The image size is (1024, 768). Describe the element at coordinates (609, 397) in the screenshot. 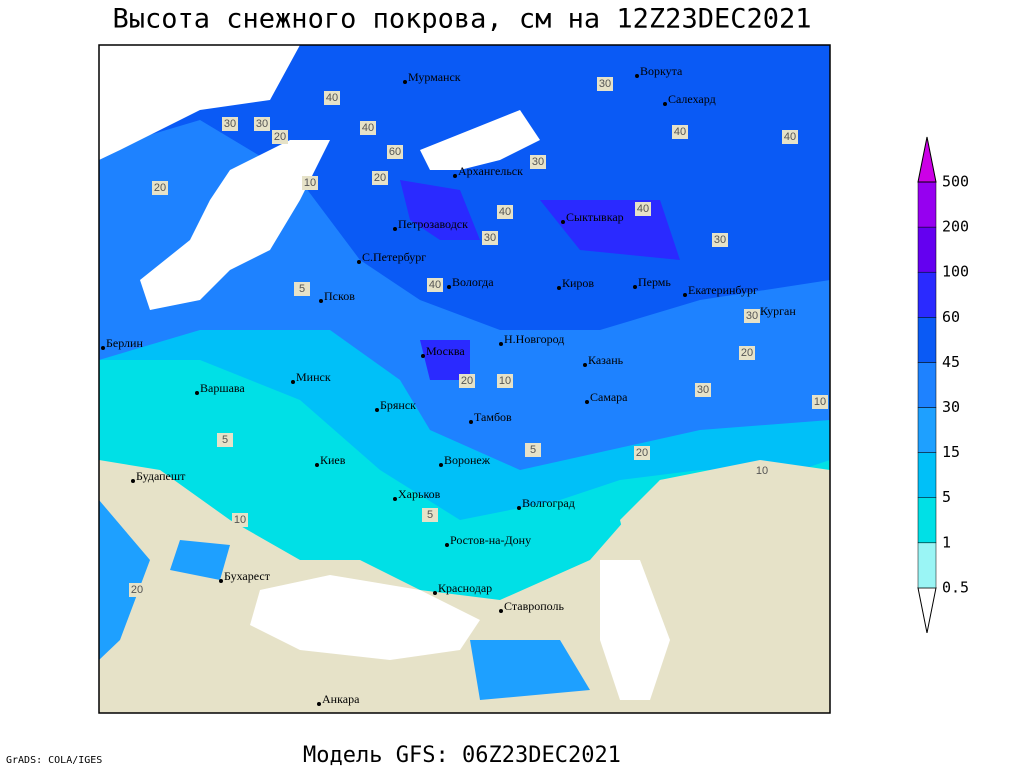

I see `city-label: Самара` at that location.